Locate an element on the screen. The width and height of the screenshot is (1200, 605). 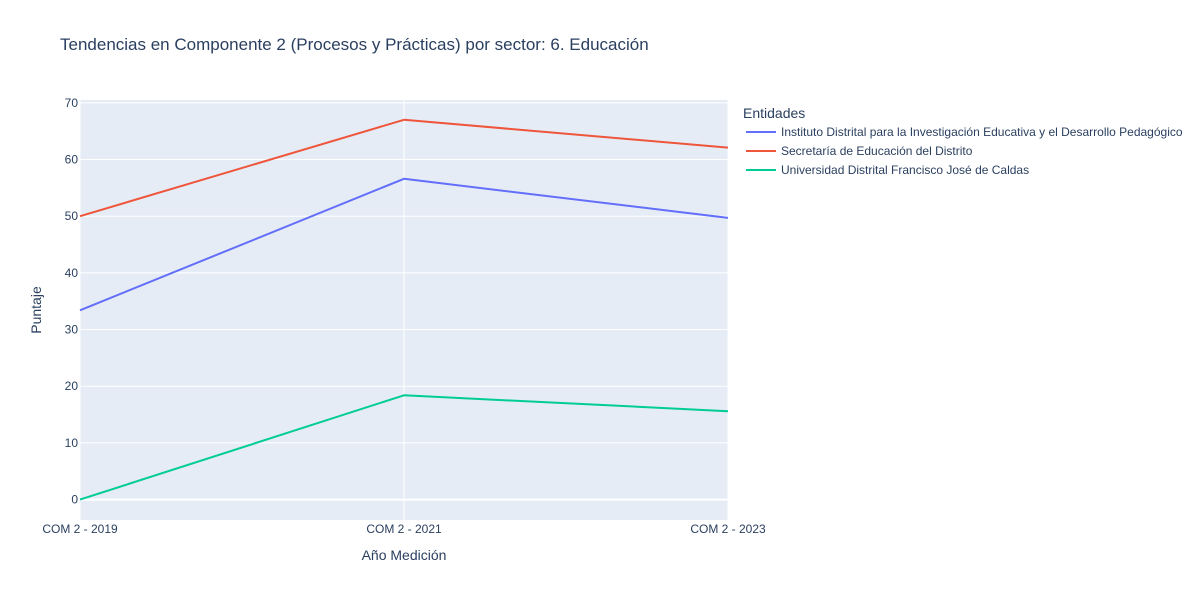
y-tick-label: 40 is located at coordinates (72, 273).